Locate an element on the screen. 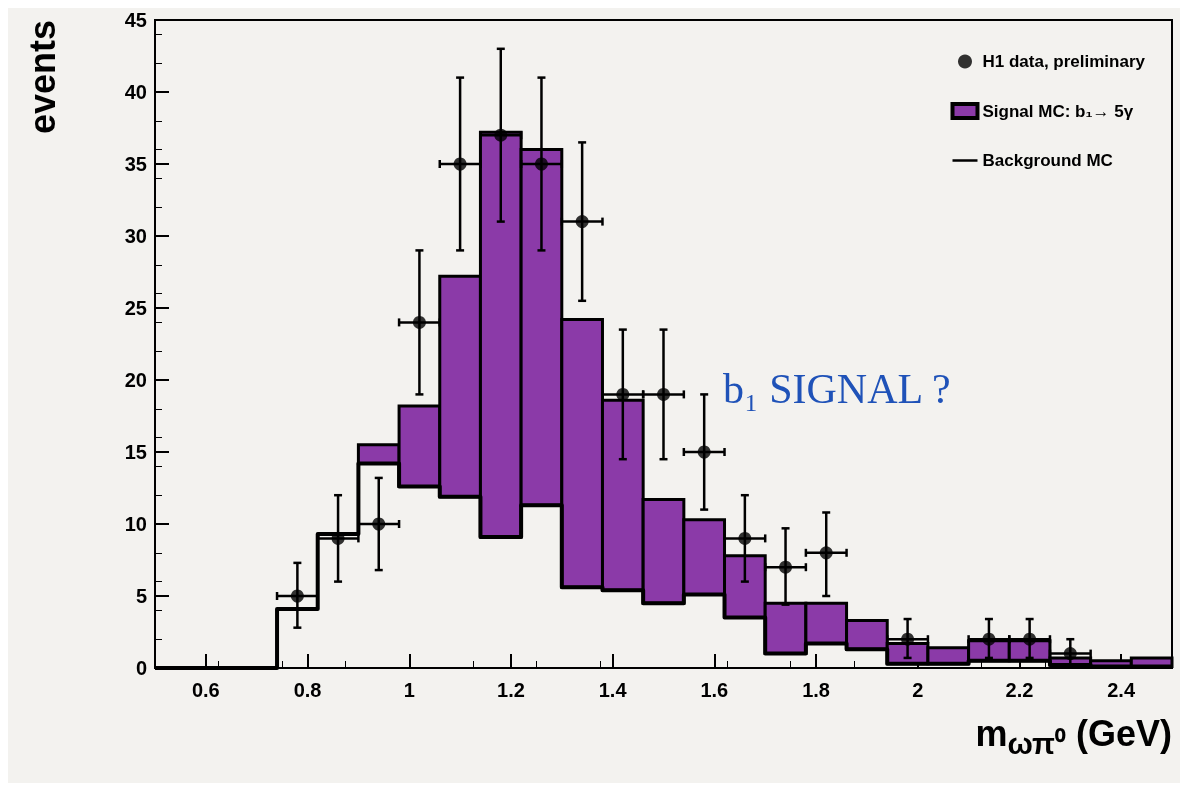  x-tick-label: 2.4 is located at coordinates (1121, 690).